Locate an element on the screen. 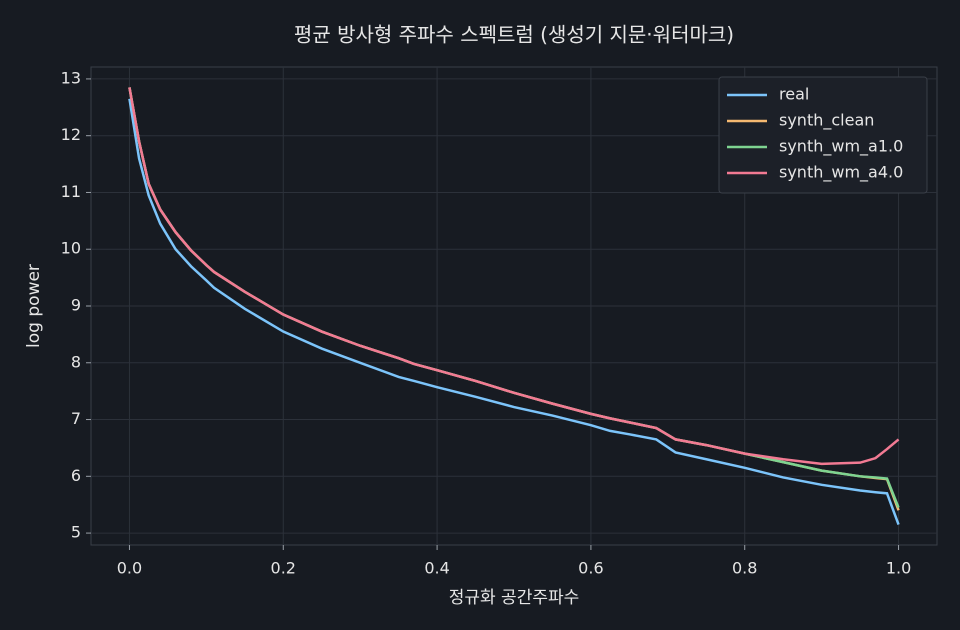 Image resolution: width=960 pixels, height=630 pixels. chart-title: 평균 방사형 주파수 스펙트럼 (생성기 지문·워터마크) is located at coordinates (514, 35).